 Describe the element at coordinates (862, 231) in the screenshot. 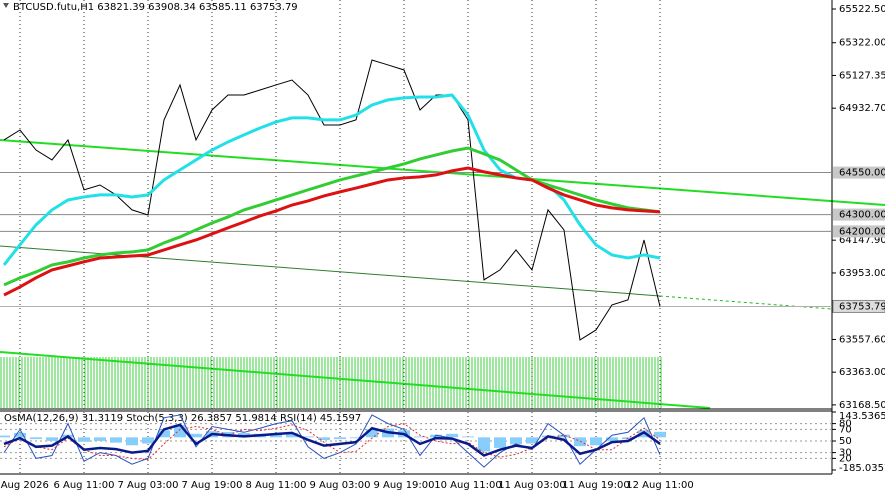

I see `level-label: 64200.00` at that location.